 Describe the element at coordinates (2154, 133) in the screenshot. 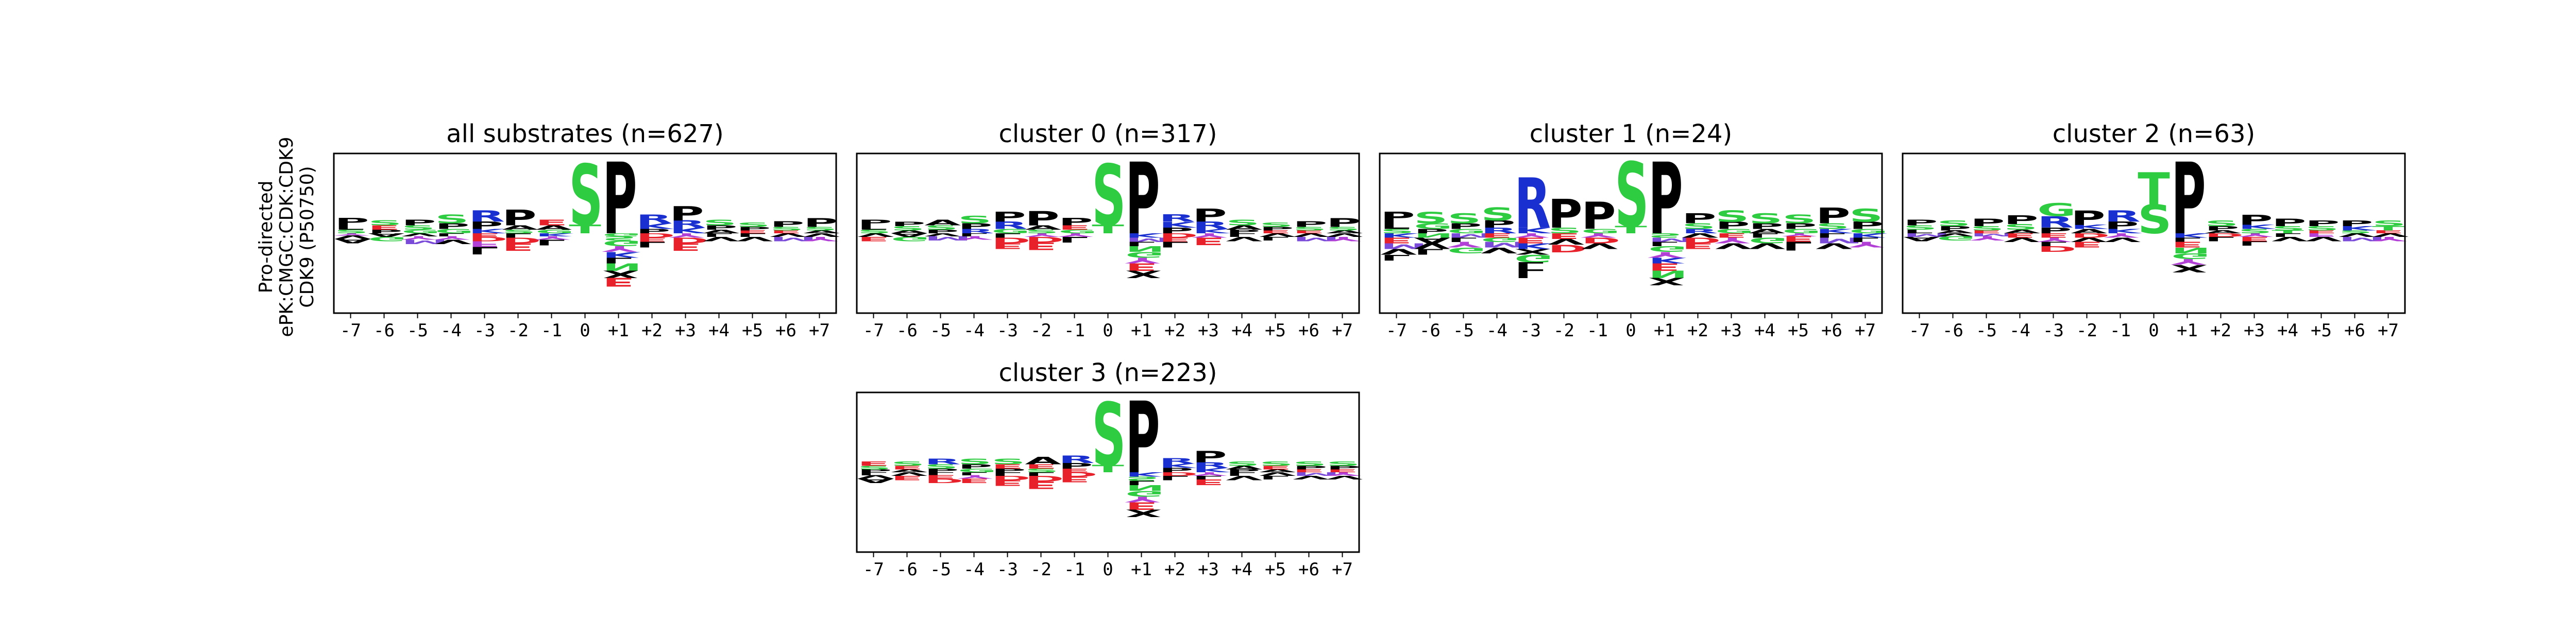

I see `panel-title: cluster 2 (n=63)` at that location.